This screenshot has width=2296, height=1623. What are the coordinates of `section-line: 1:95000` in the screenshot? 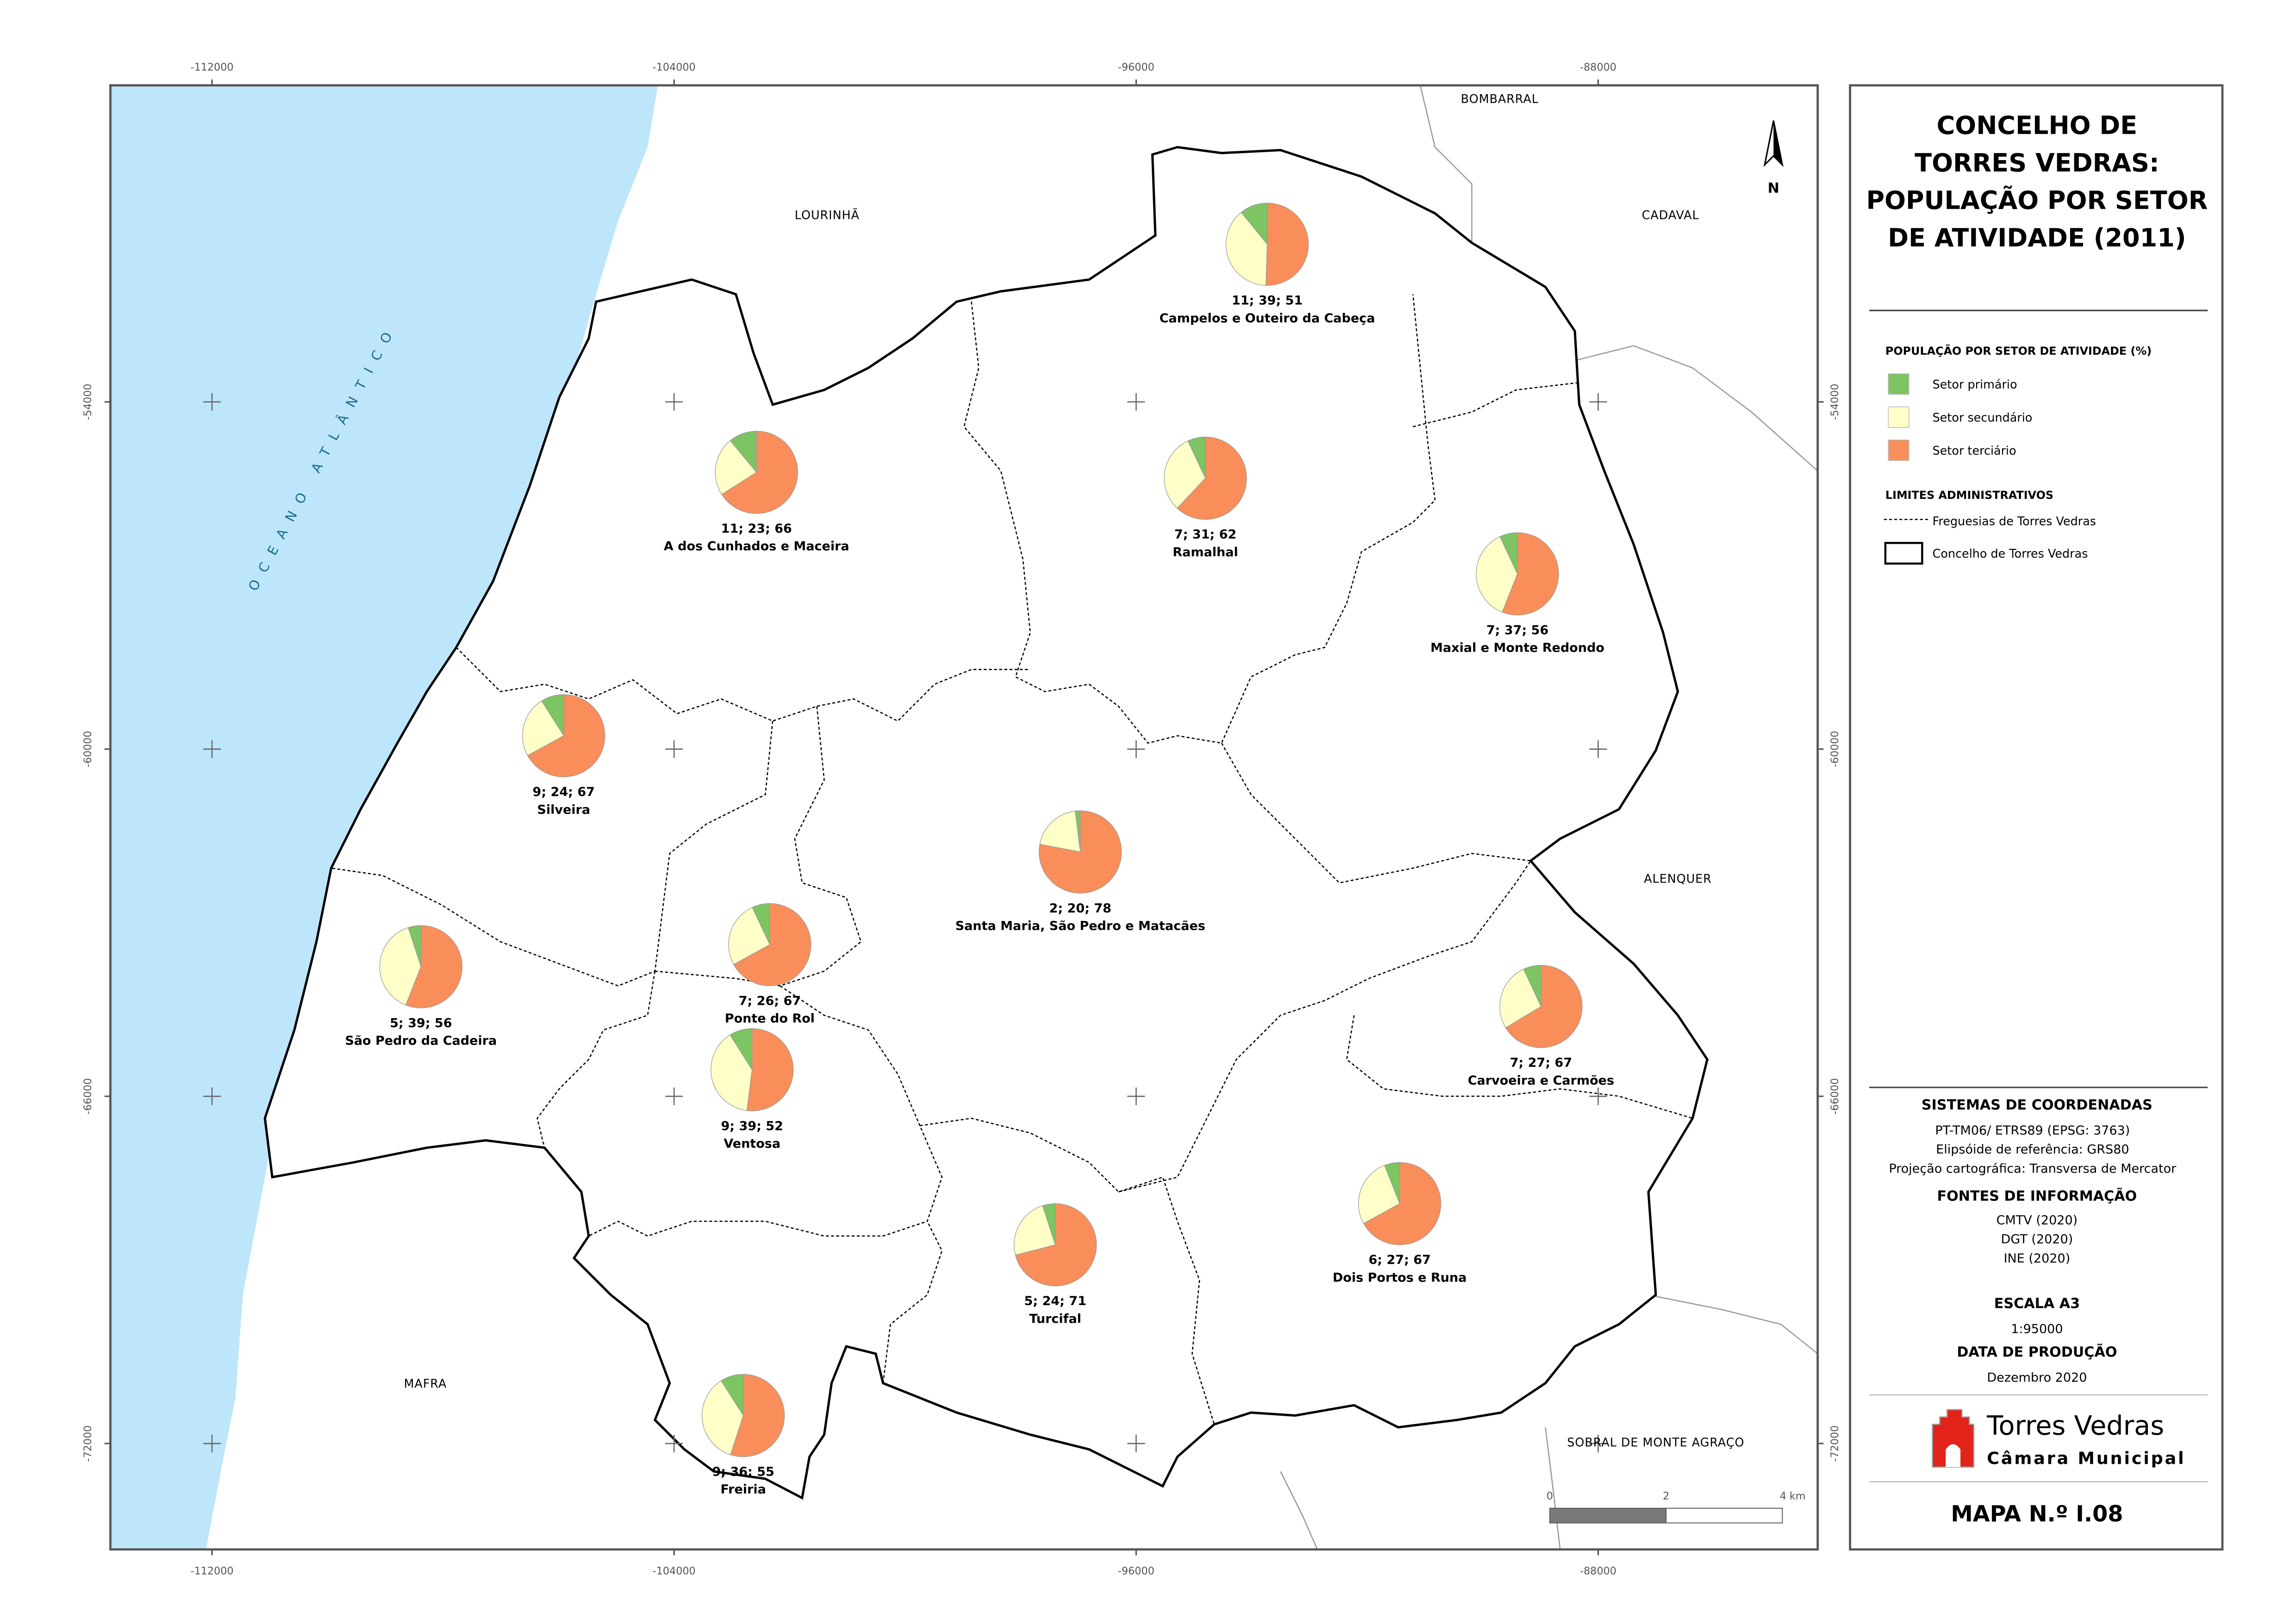 It's located at (2037, 1329).